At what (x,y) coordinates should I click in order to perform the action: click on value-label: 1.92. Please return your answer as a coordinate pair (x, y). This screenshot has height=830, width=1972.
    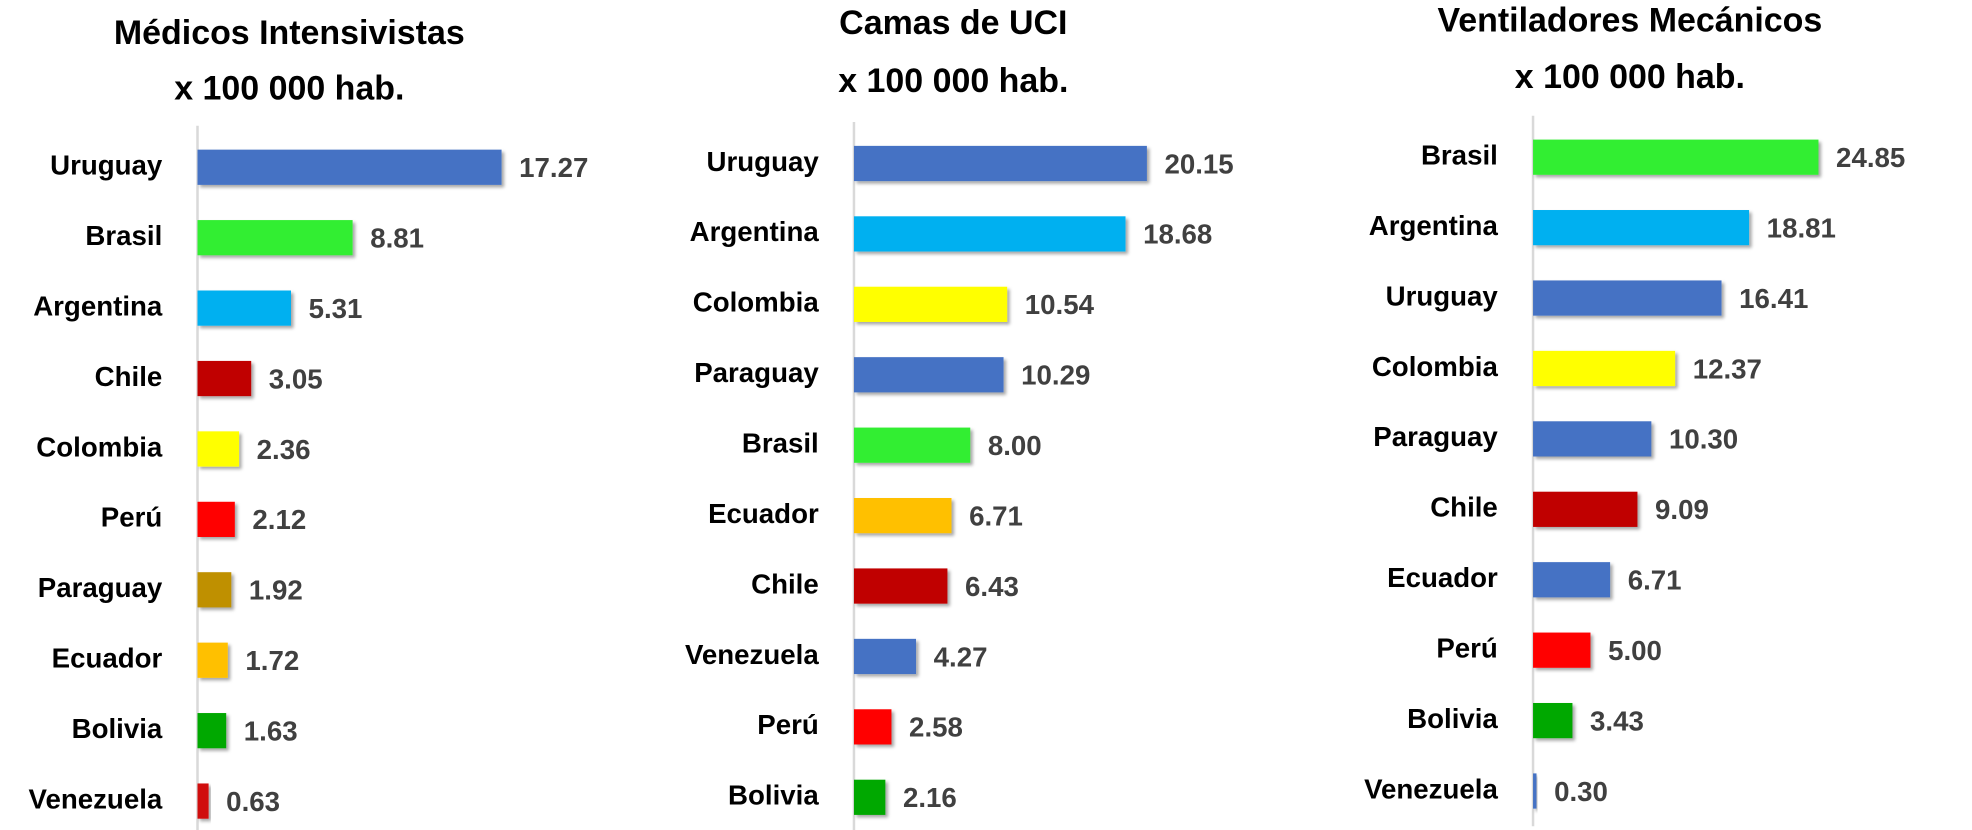
    Looking at the image, I should click on (276, 590).